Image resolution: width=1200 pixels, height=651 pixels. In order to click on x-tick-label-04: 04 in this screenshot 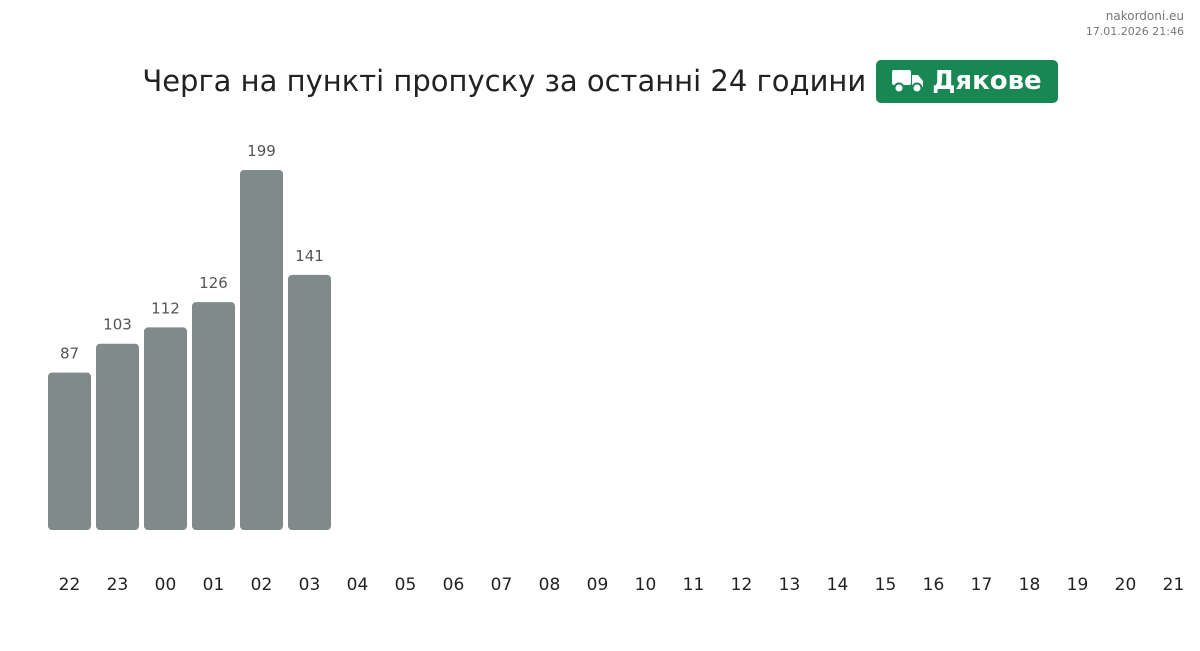, I will do `click(358, 585)`.